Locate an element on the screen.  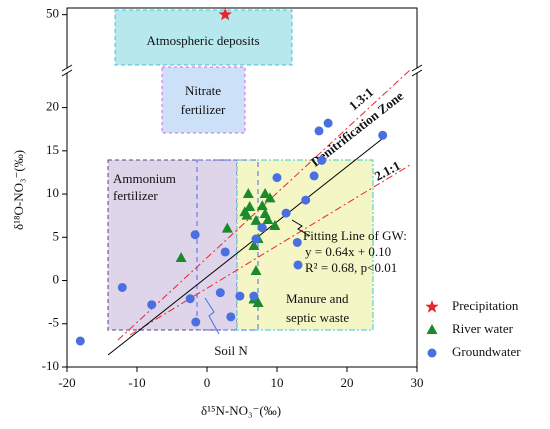
atmospheric-box is located at coordinates (203, 37).